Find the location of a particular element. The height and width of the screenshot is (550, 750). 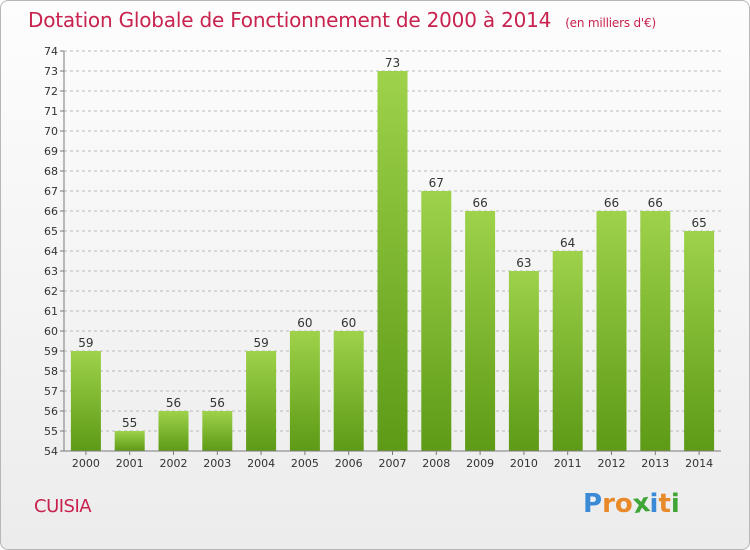

bar-value-label: 67 is located at coordinates (436, 183).